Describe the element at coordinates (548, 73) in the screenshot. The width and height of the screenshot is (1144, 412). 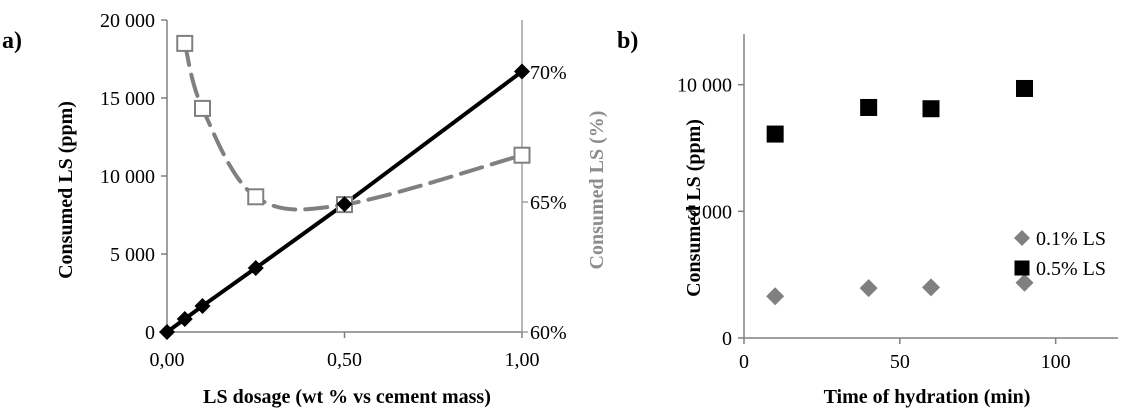
I see `panel-a-y2-tick-label: 70%` at that location.